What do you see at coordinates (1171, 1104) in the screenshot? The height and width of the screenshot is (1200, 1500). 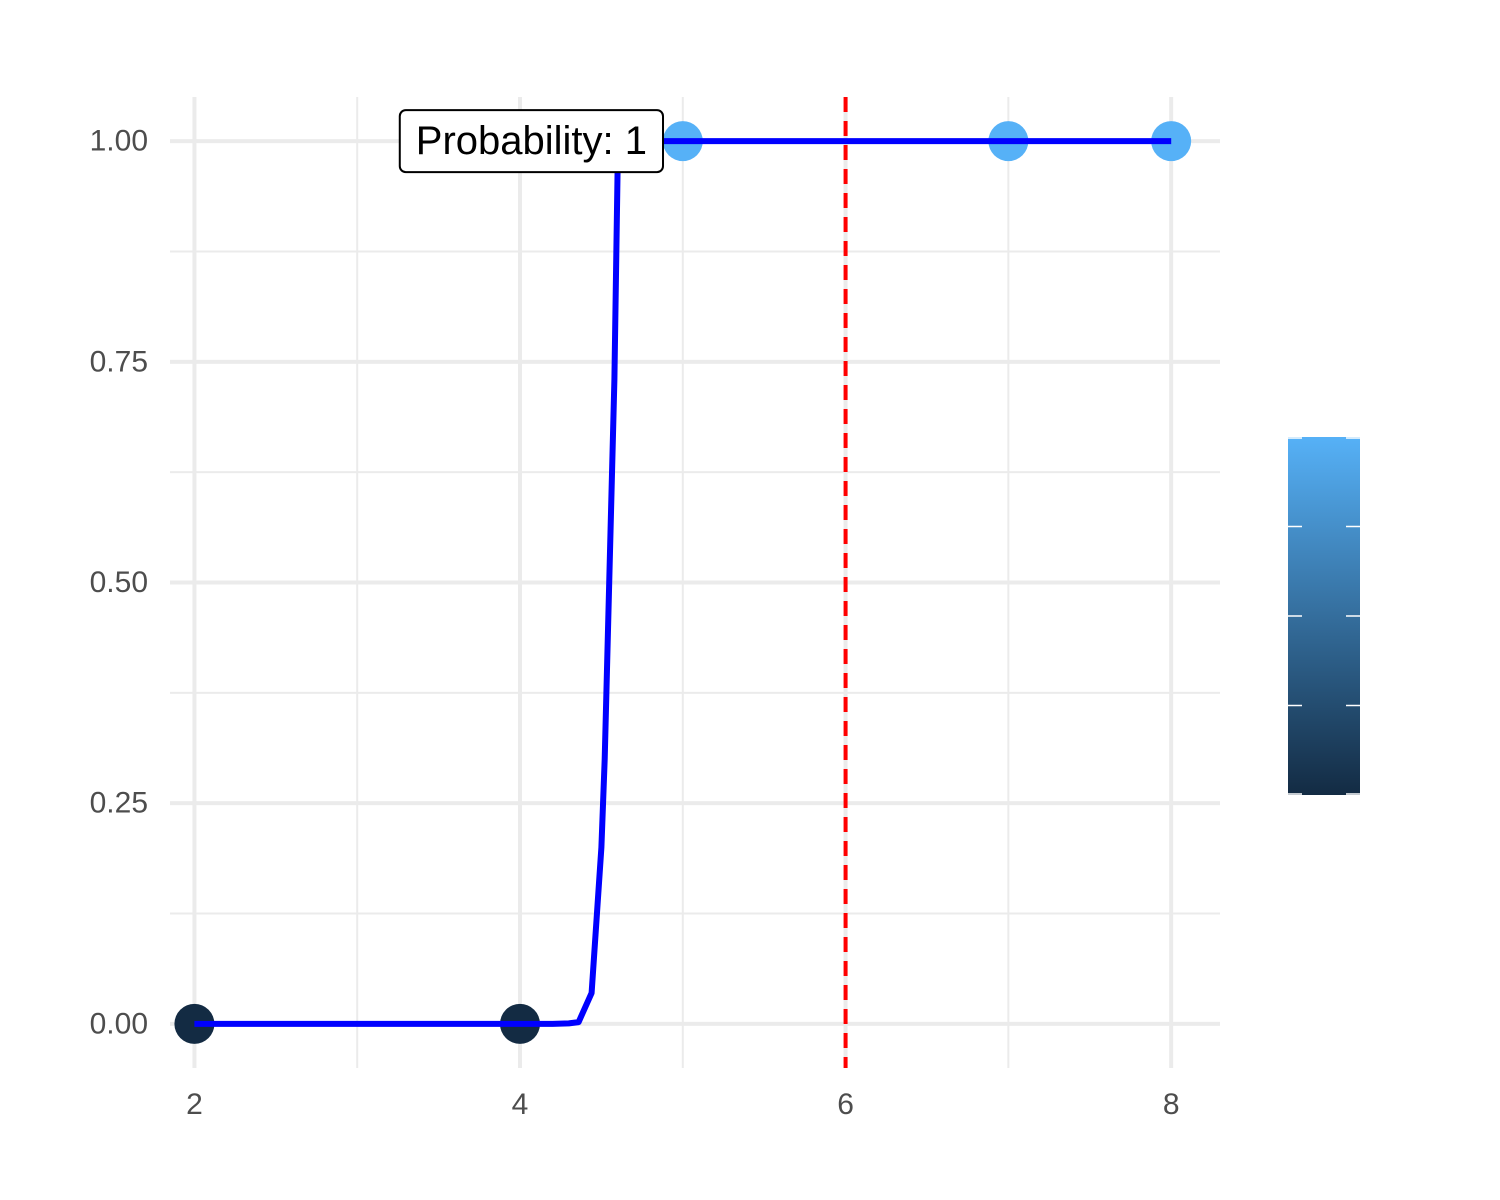 I see `x-tick-label: 8` at bounding box center [1171, 1104].